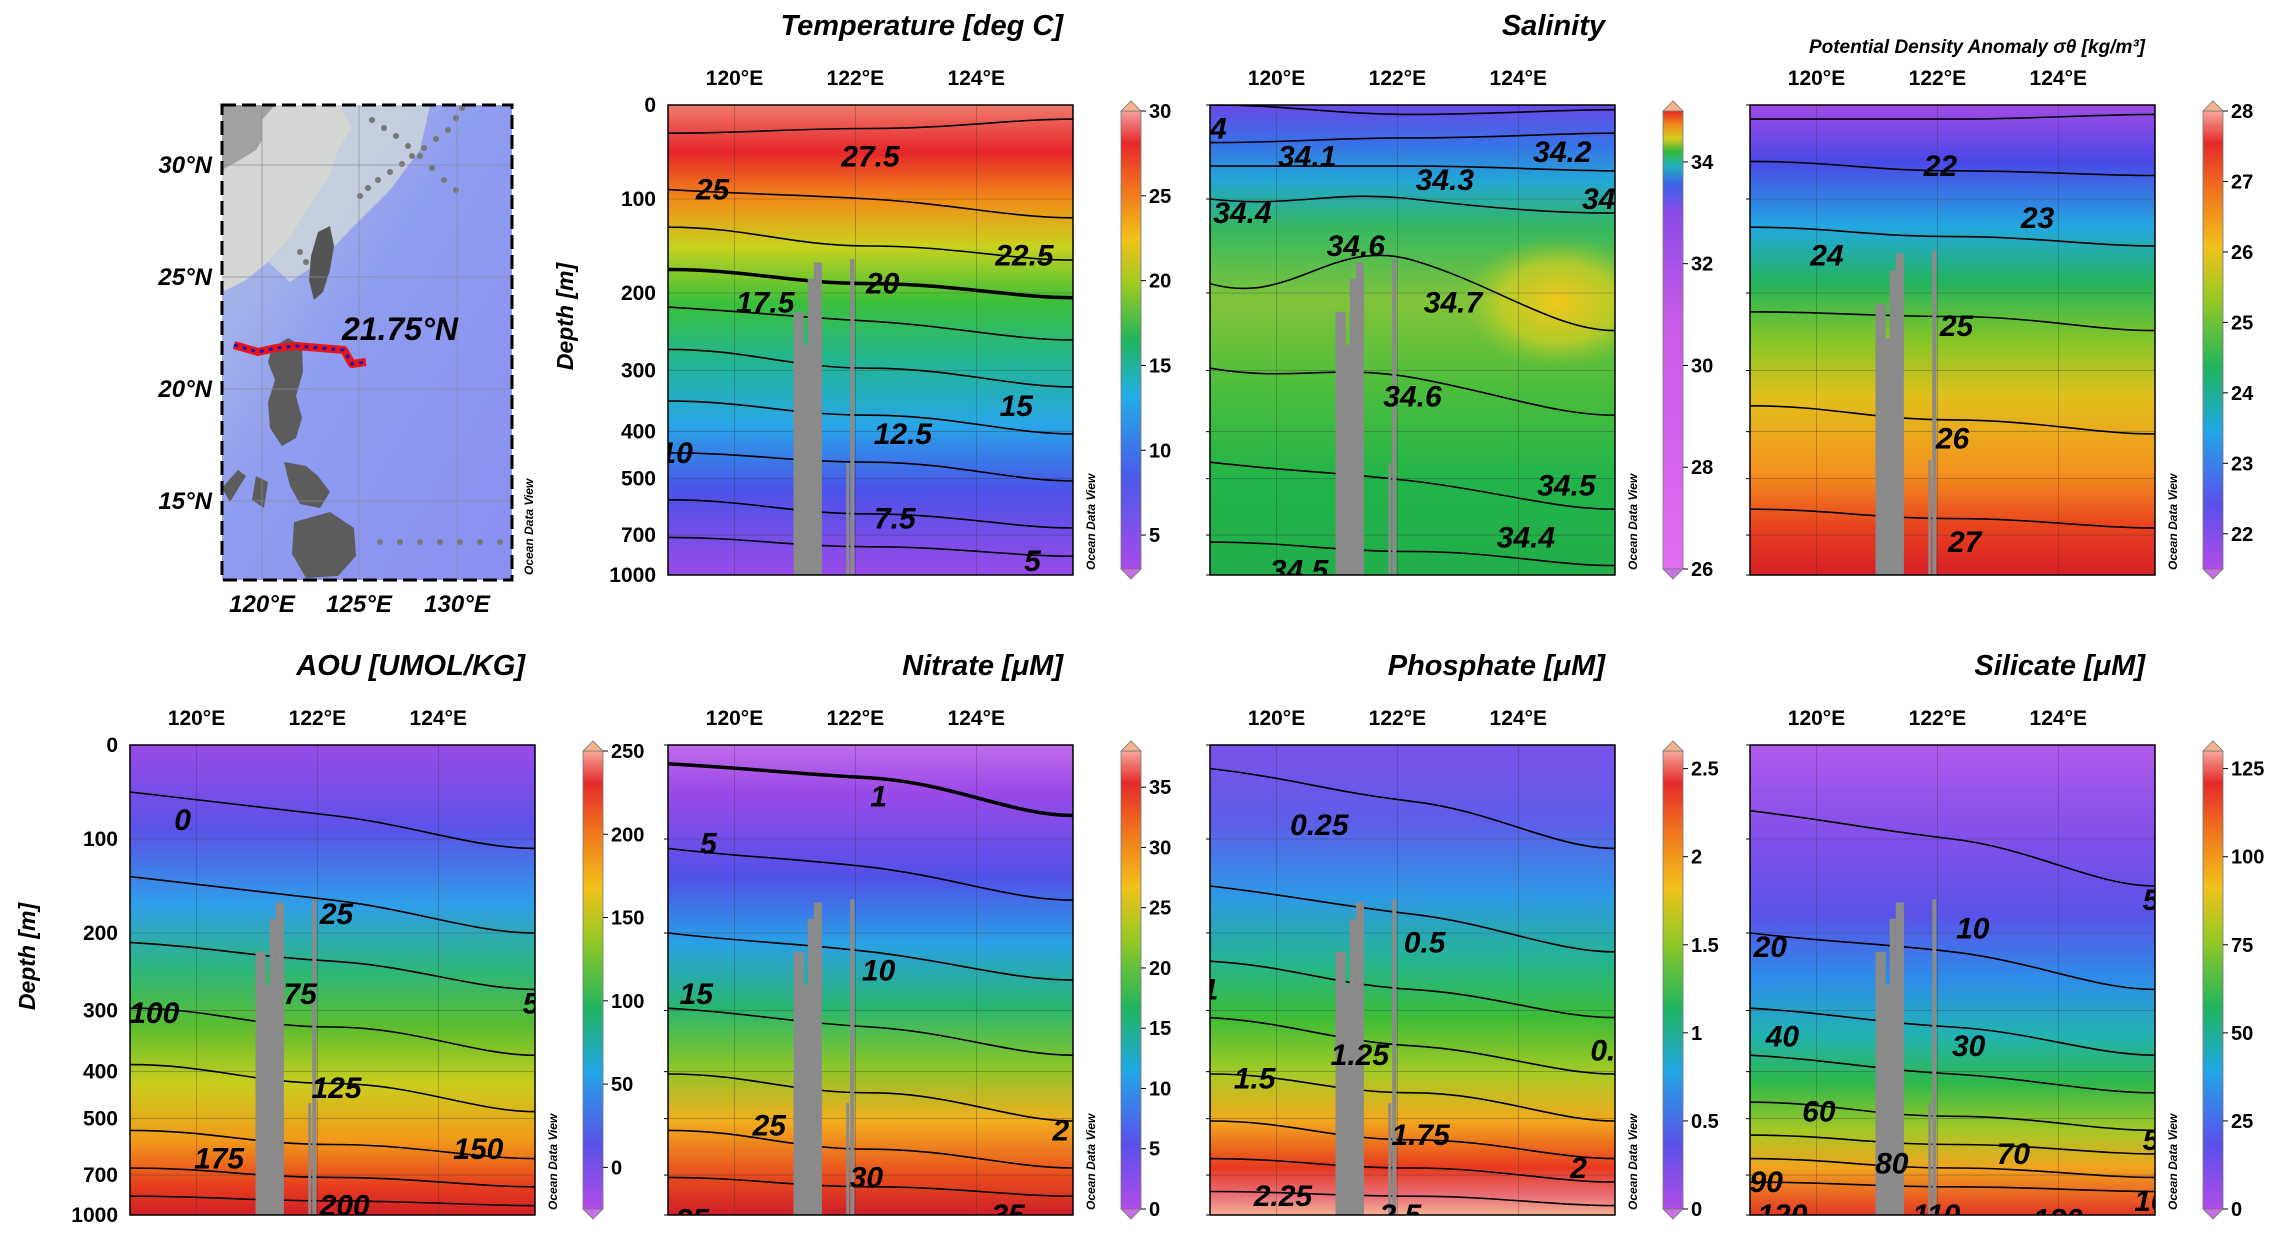 The height and width of the screenshot is (1248, 2285). Describe the element at coordinates (2242, 394) in the screenshot. I see `colorbar-tick-label: 24` at that location.